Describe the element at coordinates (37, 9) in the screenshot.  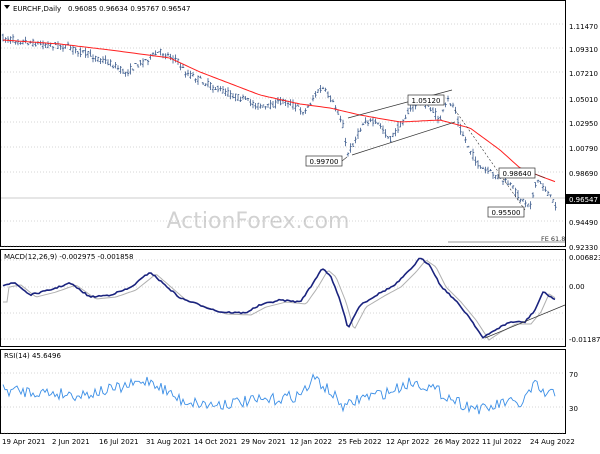
I see `symbol-title: EURCHF,Daily` at that location.